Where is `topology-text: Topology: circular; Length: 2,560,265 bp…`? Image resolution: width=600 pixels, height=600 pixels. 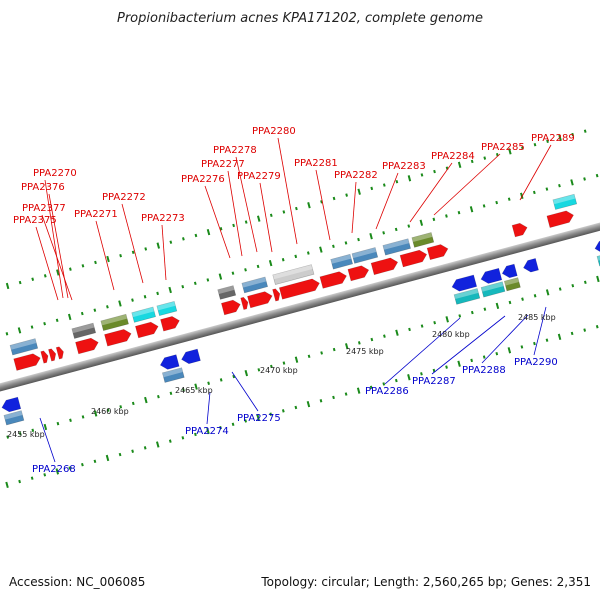
topology-text: Topology: circular; Length: 2,560,265 bp… is located at coordinates (425, 582).